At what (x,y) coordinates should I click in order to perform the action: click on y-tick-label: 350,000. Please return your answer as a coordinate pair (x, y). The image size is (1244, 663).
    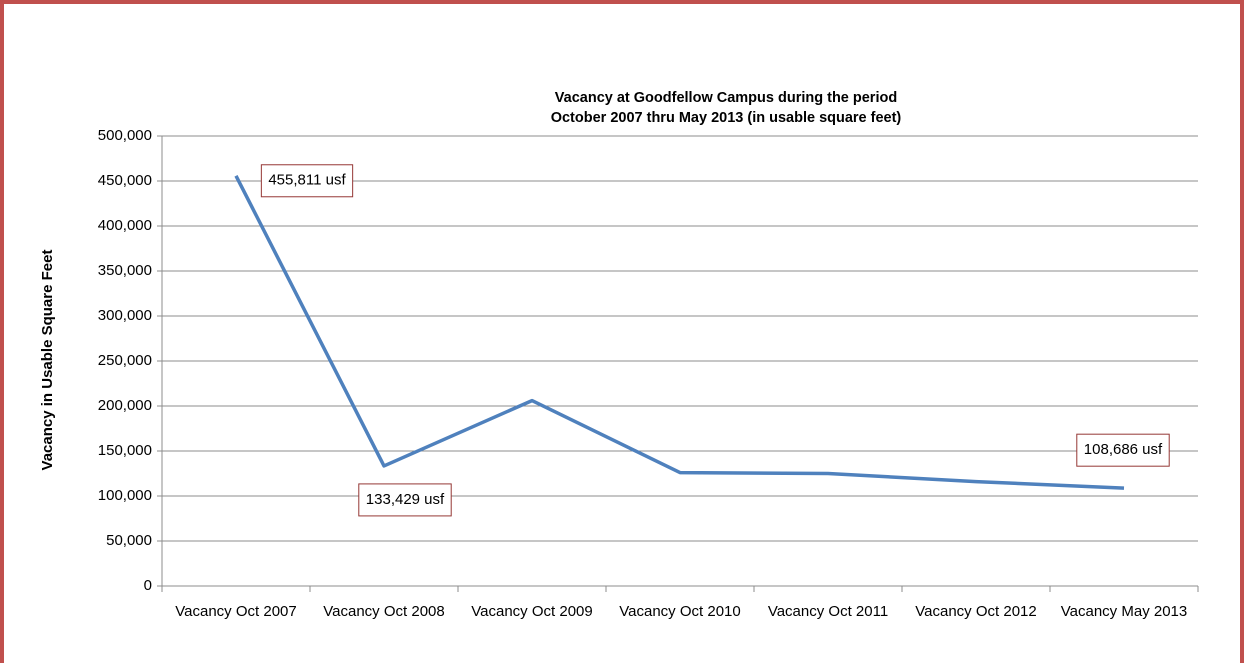
    Looking at the image, I should click on (125, 270).